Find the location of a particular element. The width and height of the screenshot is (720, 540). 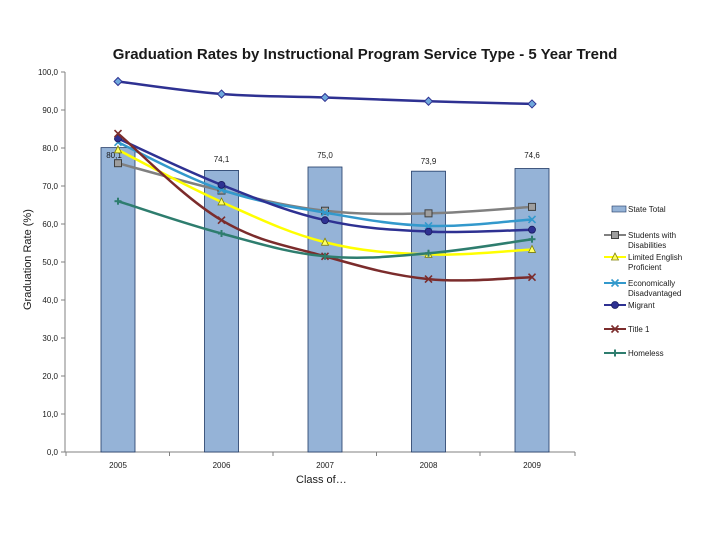

x-tick-label: 2006 is located at coordinates (222, 465).